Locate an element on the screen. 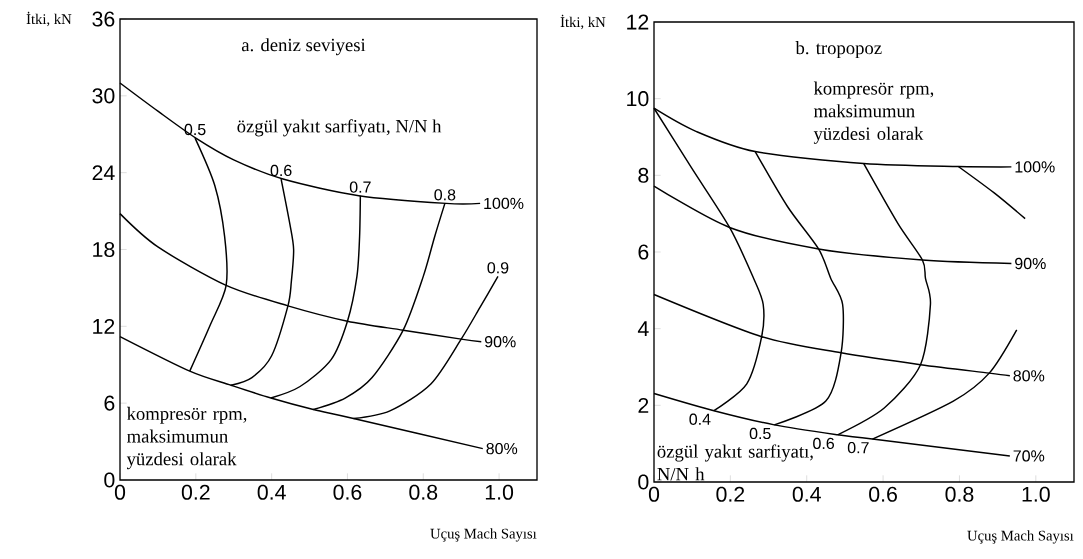 Image resolution: width=1083 pixels, height=559 pixels. y-tick-label: 2 is located at coordinates (643, 405).